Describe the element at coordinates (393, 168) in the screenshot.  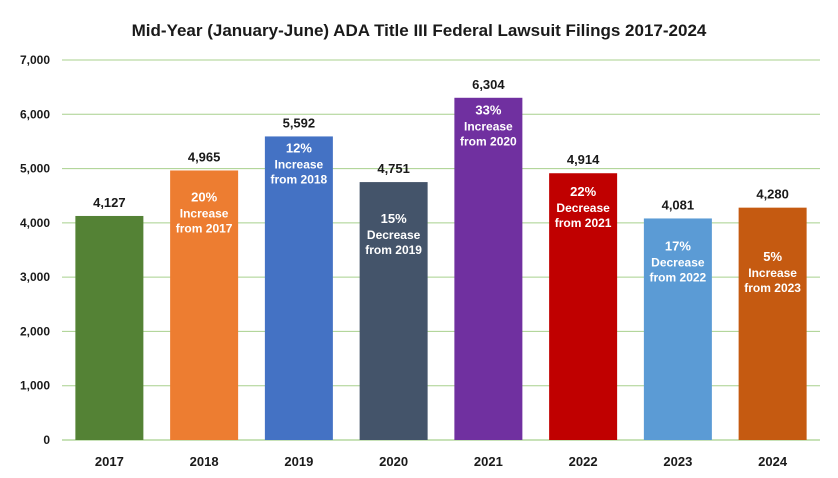
I see `value-label-2020: 4,751` at that location.